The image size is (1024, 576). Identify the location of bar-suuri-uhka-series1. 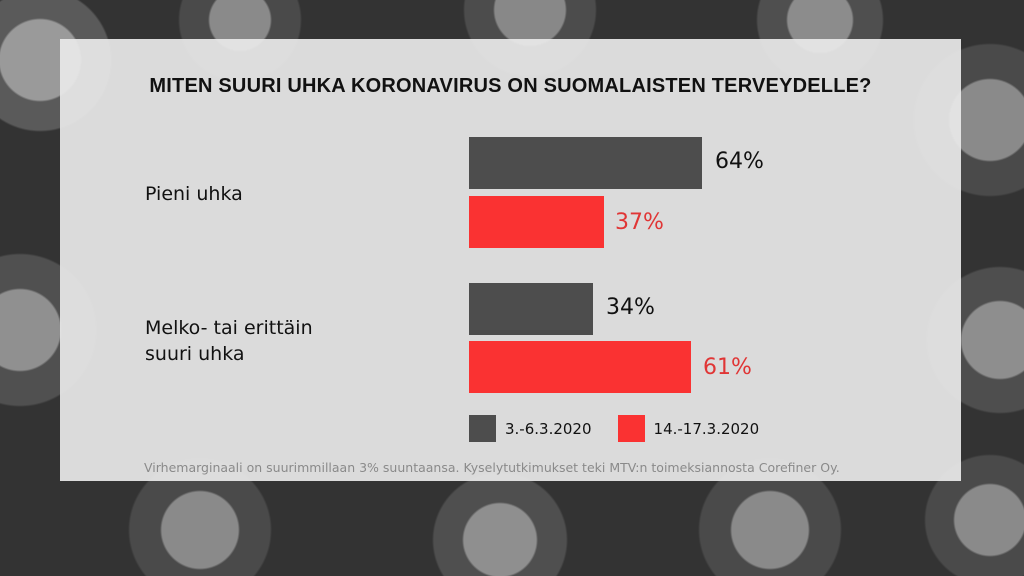
(531, 309).